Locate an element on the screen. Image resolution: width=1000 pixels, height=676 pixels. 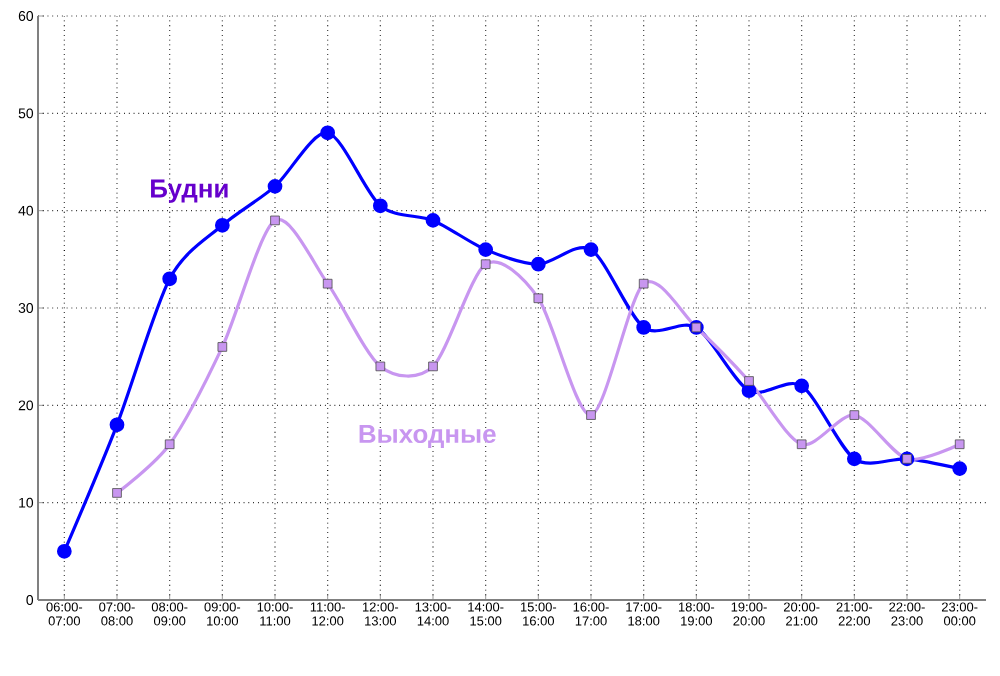
series-label: Будни is located at coordinates (189, 191).